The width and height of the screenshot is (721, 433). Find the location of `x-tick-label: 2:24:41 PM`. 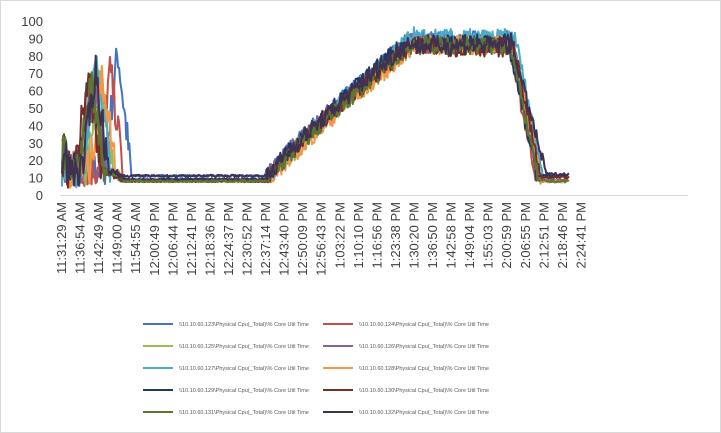

x-tick-label: 2:24:41 PM is located at coordinates (580, 235).